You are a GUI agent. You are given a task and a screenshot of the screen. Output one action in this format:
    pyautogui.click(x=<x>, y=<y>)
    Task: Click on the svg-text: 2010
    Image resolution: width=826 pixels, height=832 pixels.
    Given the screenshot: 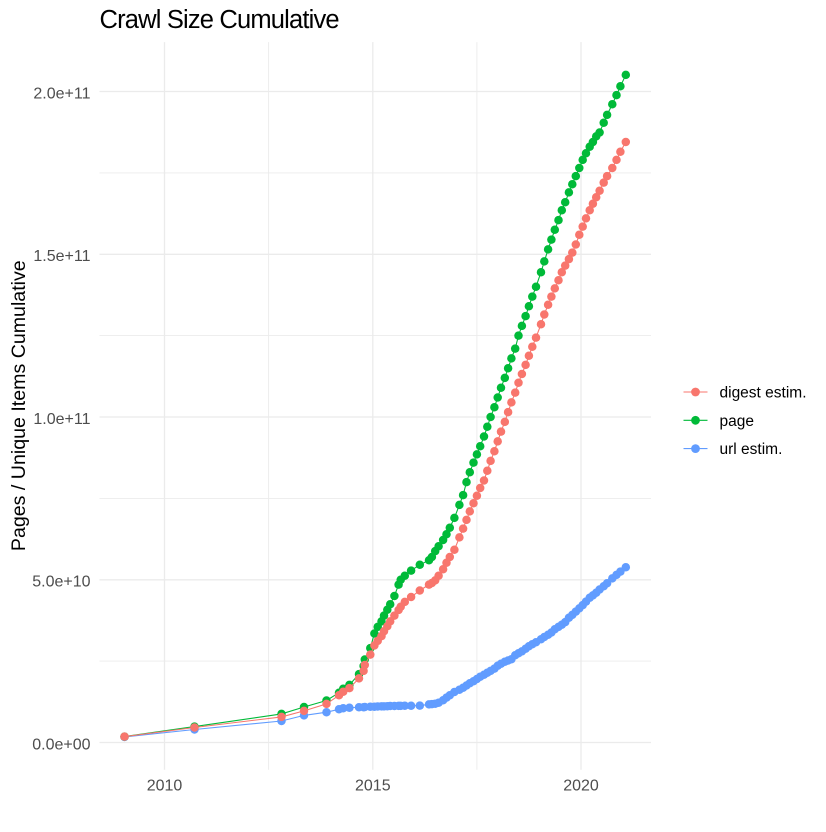 What is the action you would take?
    pyautogui.click(x=165, y=786)
    